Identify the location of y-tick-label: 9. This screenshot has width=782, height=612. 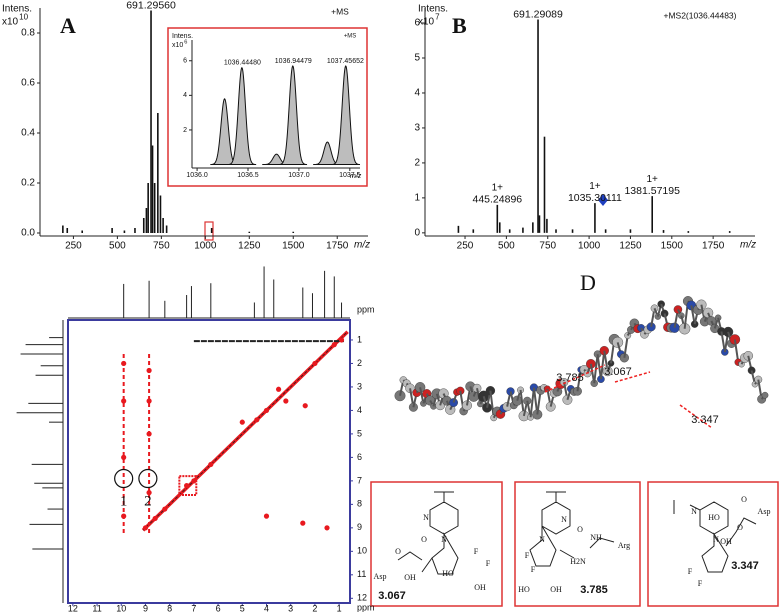
(359, 527).